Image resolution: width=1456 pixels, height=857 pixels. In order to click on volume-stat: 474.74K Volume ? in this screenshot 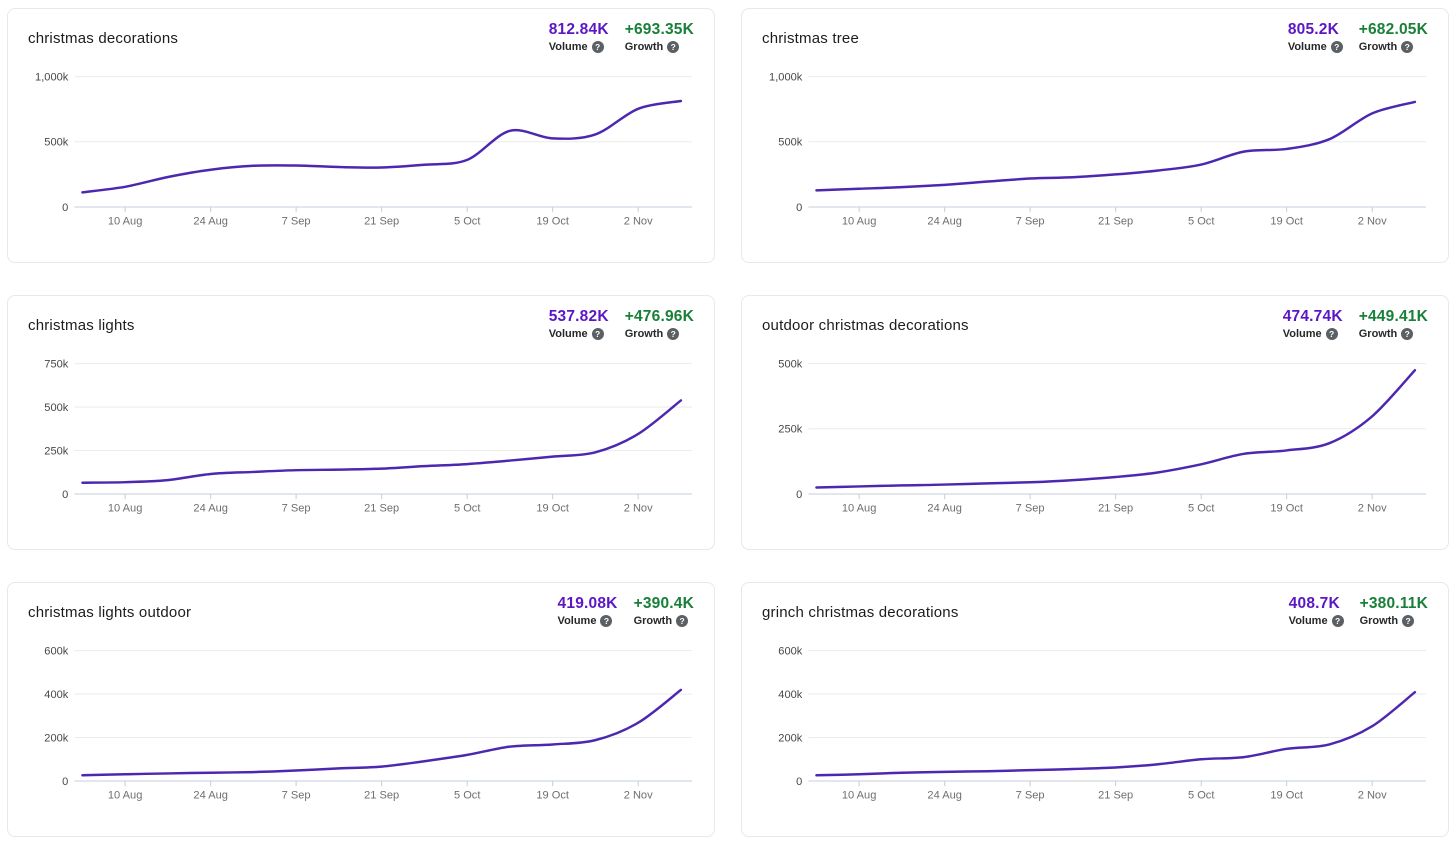, I will do `click(1313, 324)`.